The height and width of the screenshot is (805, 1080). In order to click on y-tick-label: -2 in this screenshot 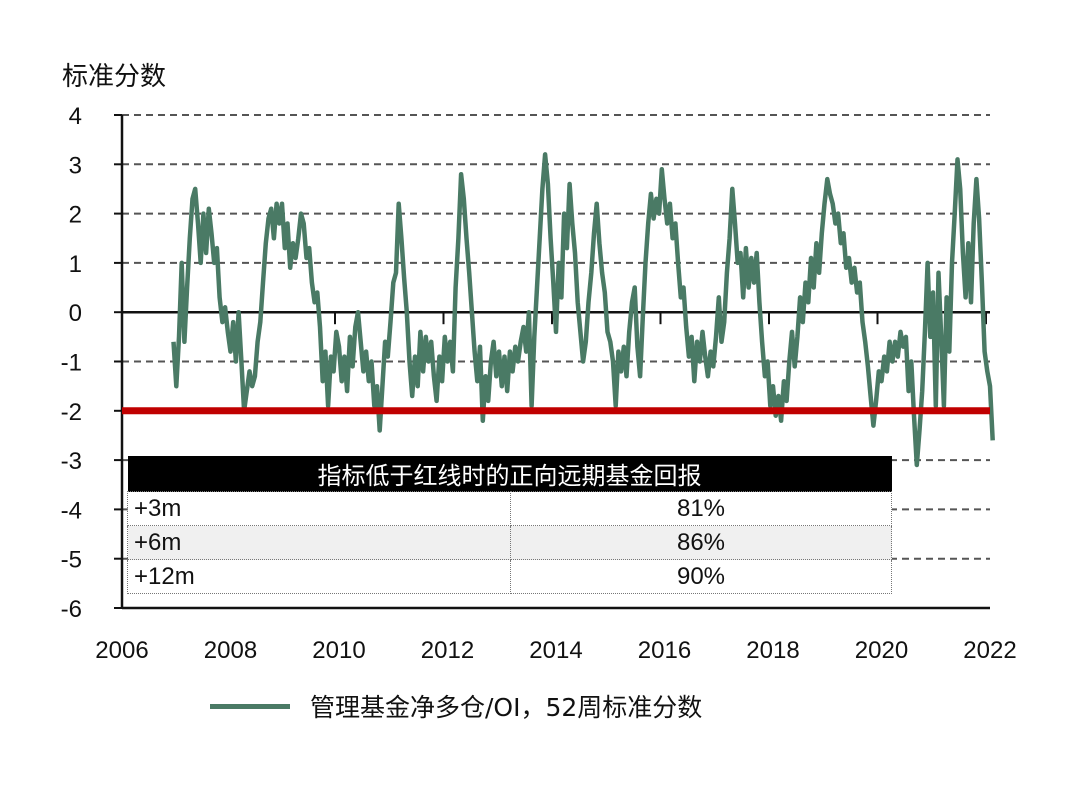, I will do `click(71, 412)`.